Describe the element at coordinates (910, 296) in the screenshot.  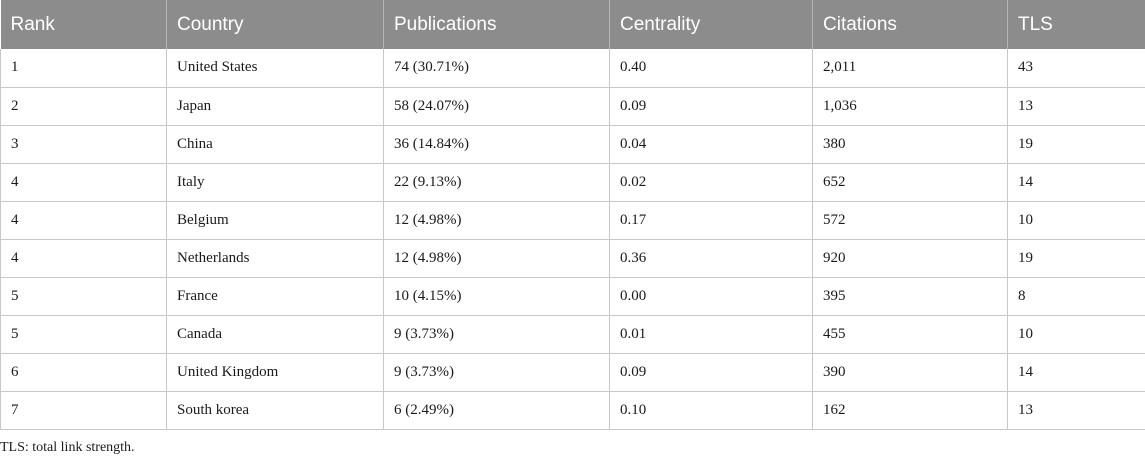
I see `cell-citations: 395` at that location.